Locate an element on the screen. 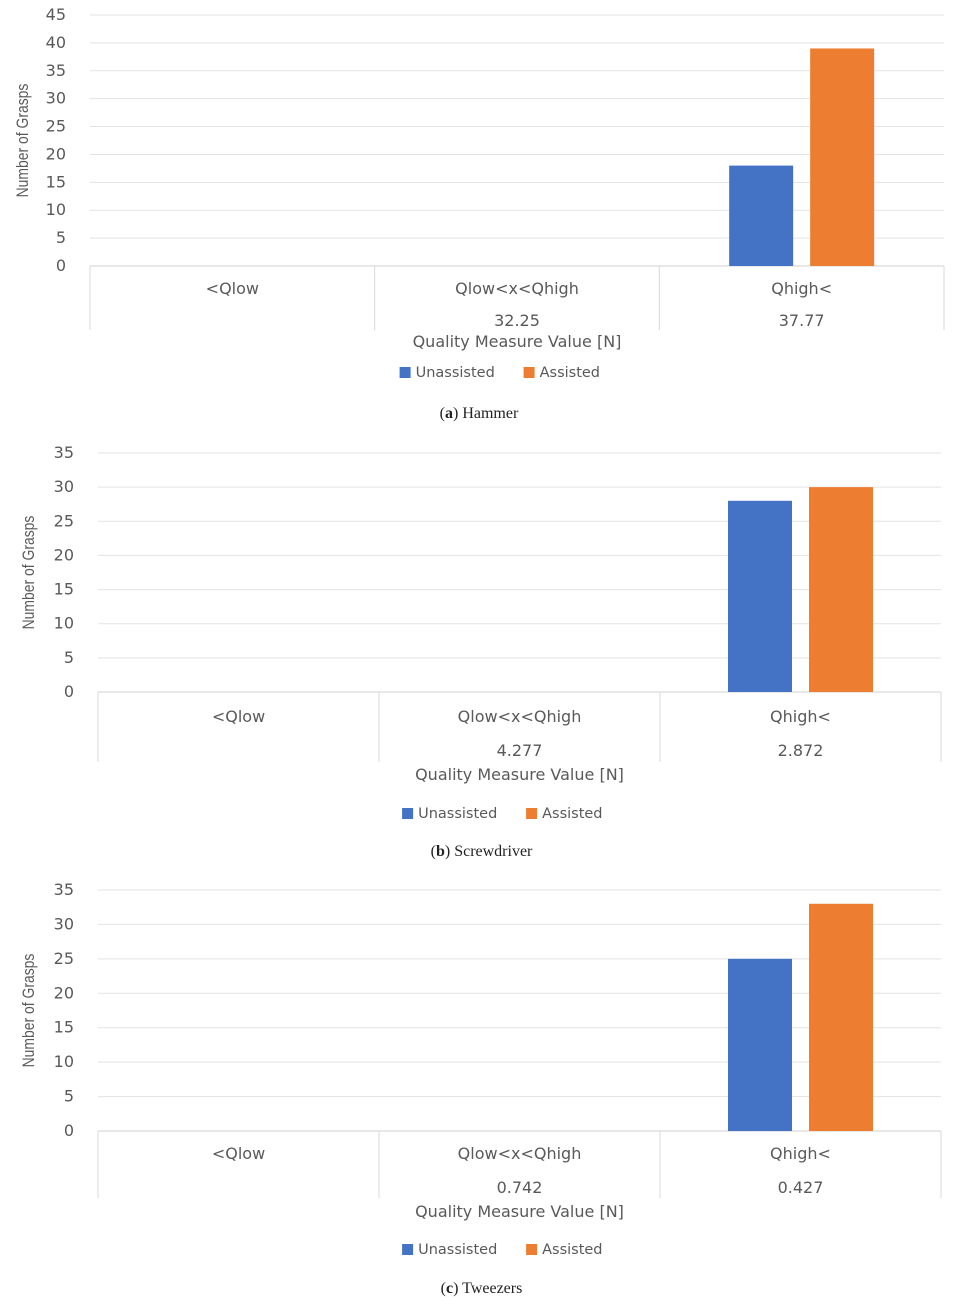 The image size is (956, 1304). category-value-label: 4.277 is located at coordinates (520, 750).